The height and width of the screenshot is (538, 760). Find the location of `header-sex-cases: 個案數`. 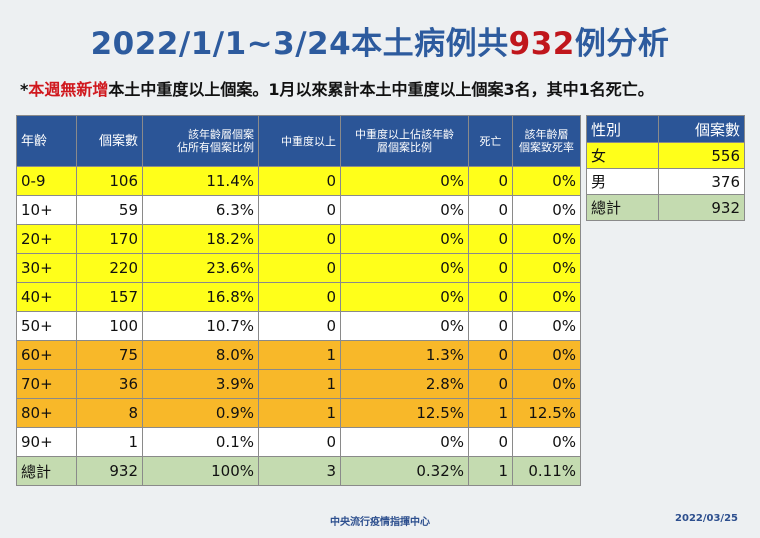

header-sex-cases: 個案數 is located at coordinates (701, 129).